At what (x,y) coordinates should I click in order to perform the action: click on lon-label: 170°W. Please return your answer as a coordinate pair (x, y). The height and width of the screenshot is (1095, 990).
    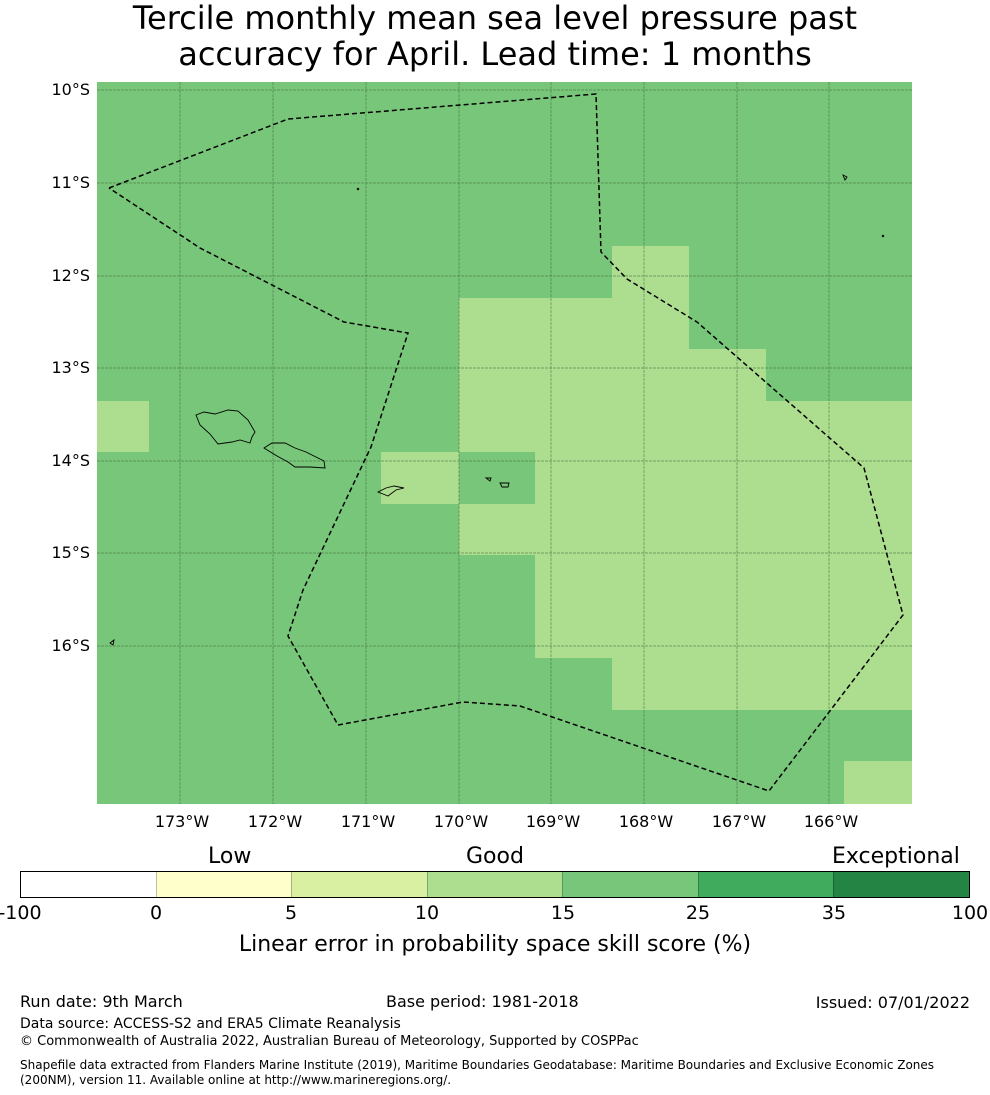
    Looking at the image, I should click on (461, 821).